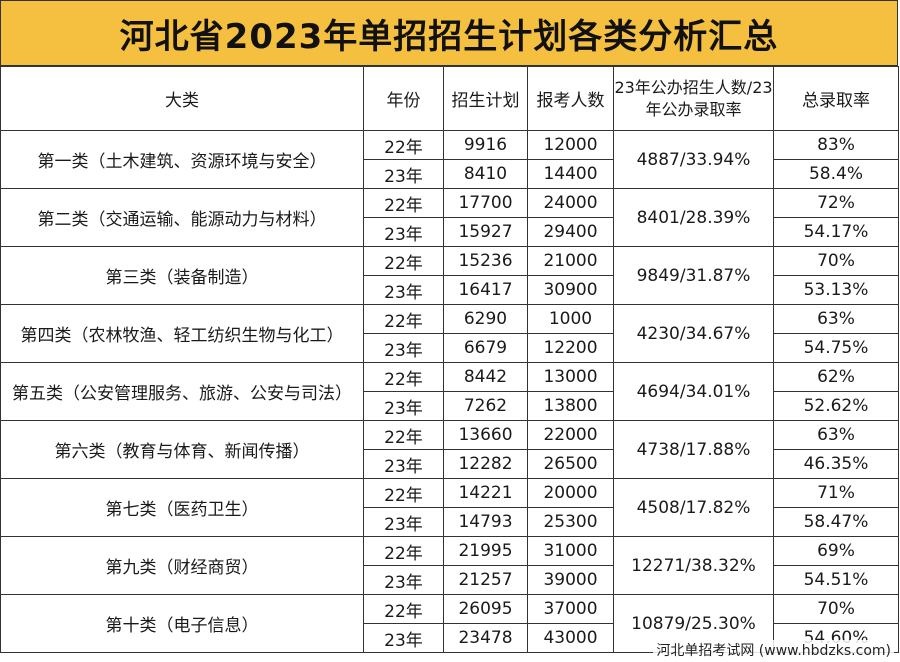 The height and width of the screenshot is (662, 900). I want to click on table-row: 第九类（财经商贸） 22年 21995 31000 12271/38.32% 69%, so click(449, 565).